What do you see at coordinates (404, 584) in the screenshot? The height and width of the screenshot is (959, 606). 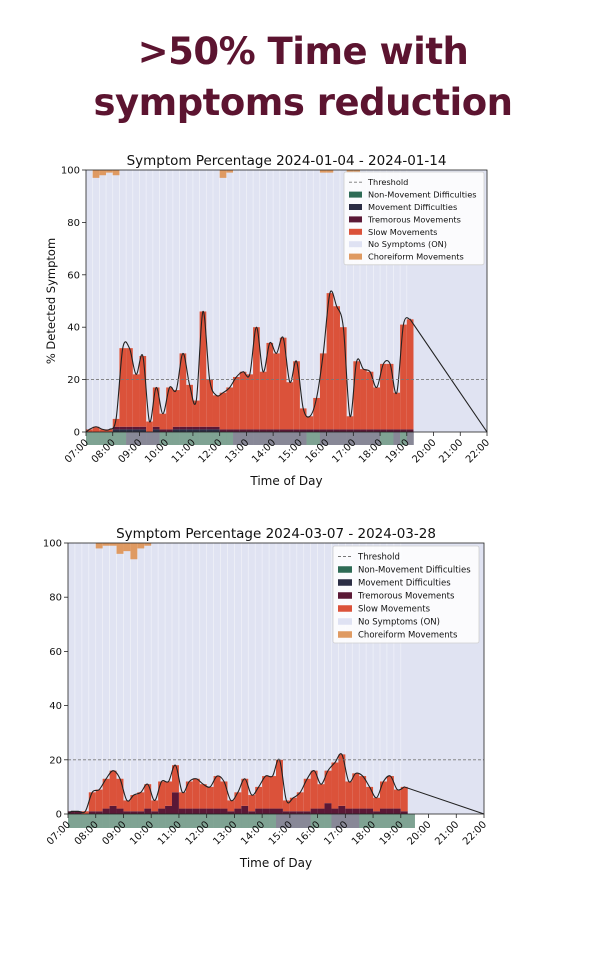 I see `legend-label: Movement Difficulties` at bounding box center [404, 584].